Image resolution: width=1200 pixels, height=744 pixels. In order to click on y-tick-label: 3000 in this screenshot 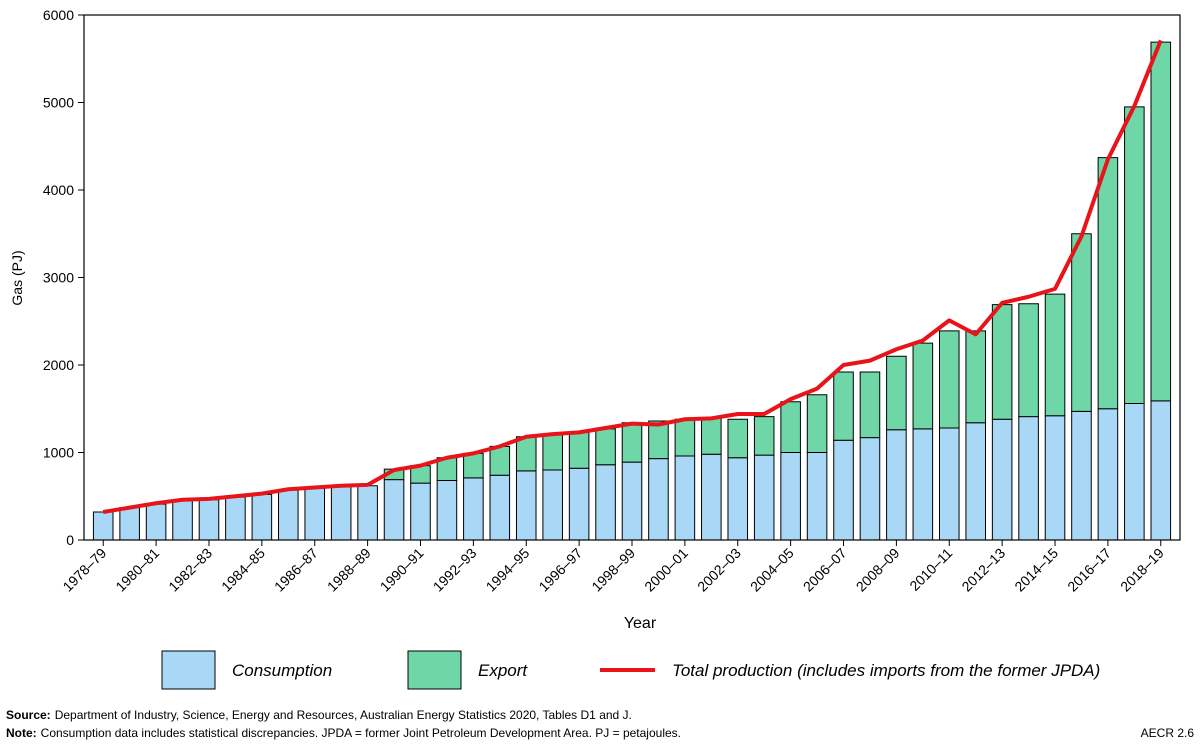, I will do `click(58, 278)`.